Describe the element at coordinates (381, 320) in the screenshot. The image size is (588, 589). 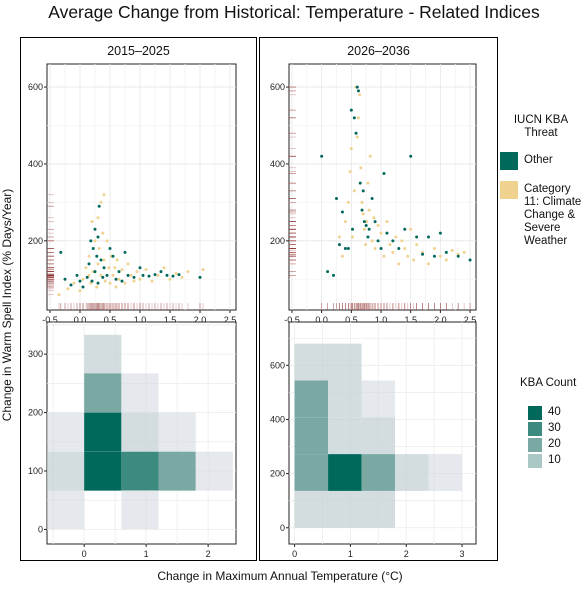
I see `x-tick-label: 1.0` at that location.